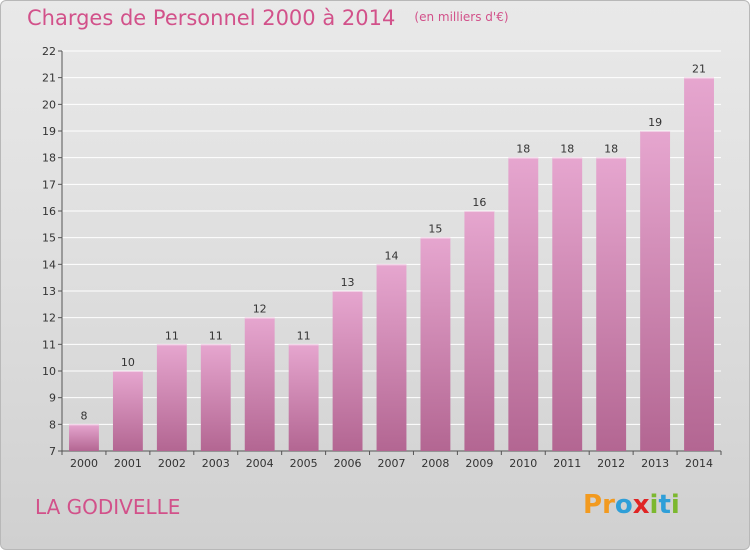 This screenshot has width=750, height=550. What do you see at coordinates (608, 505) in the screenshot?
I see `logo-letter: r` at bounding box center [608, 505].